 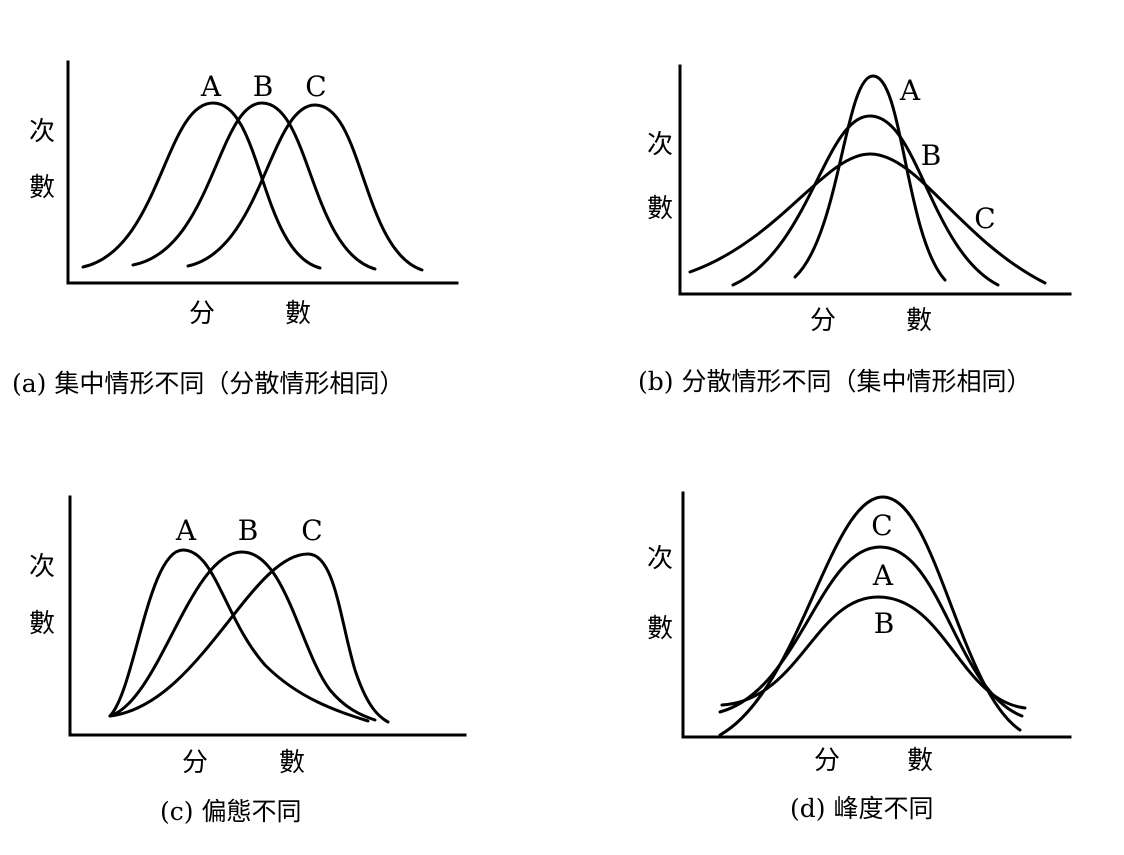 What do you see at coordinates (834, 381) in the screenshot?
I see `panel-b-caption: (b) 分散情形不同（集中情形相同）` at bounding box center [834, 381].